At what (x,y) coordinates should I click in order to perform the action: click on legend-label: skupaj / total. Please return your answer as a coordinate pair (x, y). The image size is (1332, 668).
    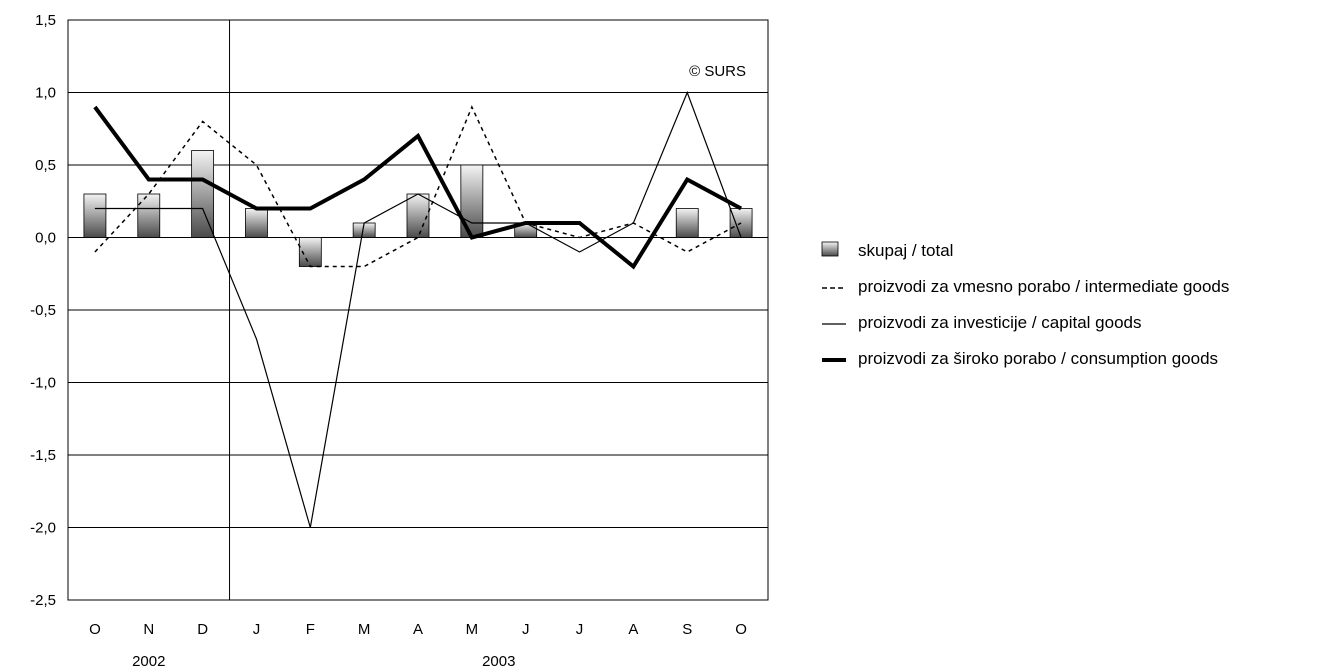
    Looking at the image, I should click on (905, 250).